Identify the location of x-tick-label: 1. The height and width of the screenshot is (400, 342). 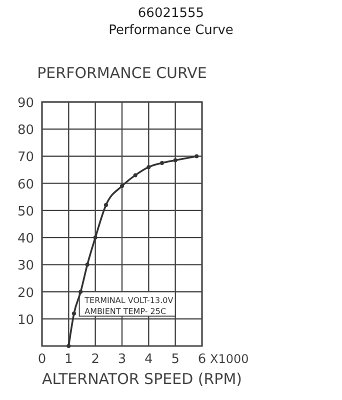
(68, 359).